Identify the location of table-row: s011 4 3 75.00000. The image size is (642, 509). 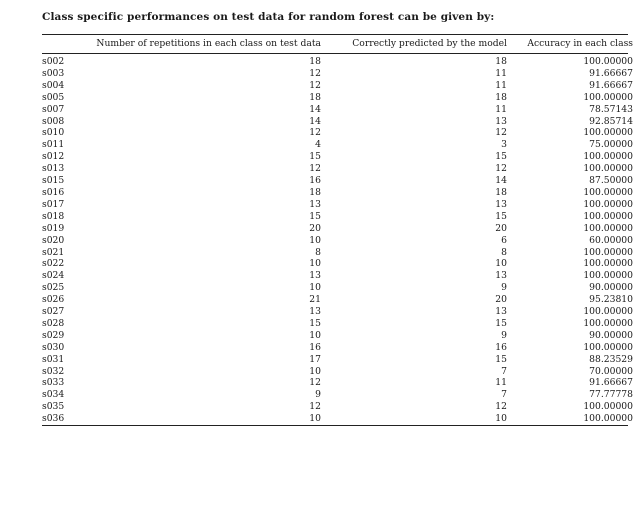
(337, 145).